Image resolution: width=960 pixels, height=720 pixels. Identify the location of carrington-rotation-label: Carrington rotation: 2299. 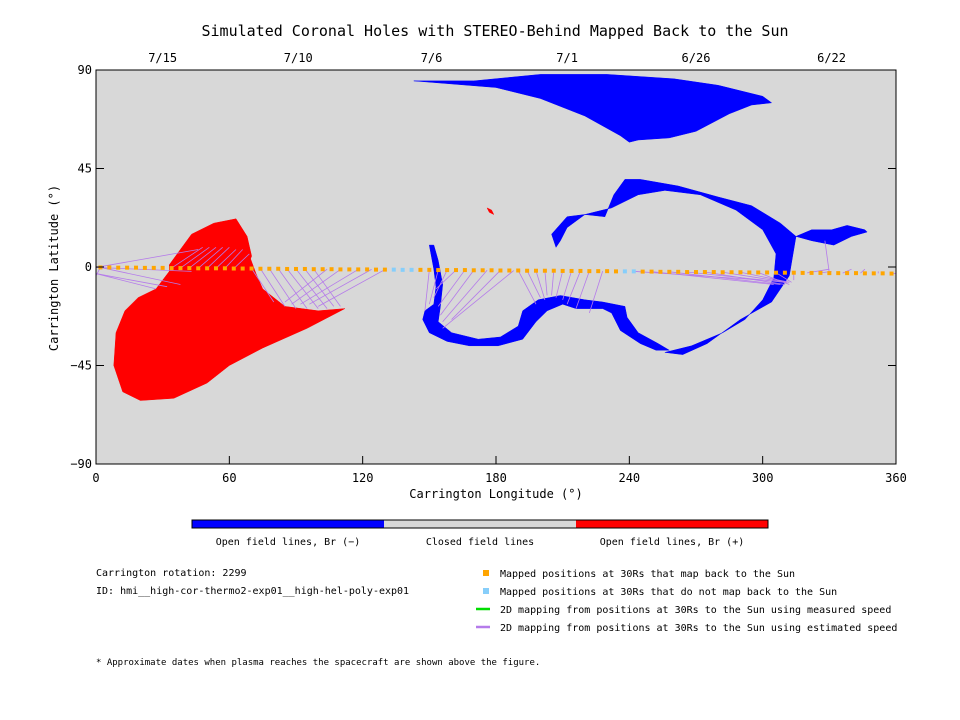
(171, 573).